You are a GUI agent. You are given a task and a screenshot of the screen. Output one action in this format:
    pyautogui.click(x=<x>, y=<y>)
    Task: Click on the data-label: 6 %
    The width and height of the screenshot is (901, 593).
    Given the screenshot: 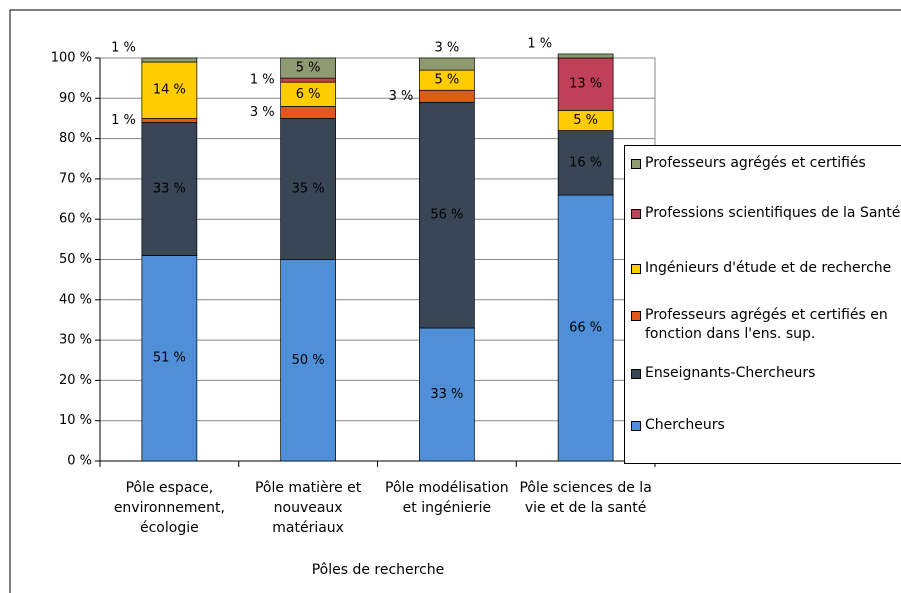 What is the action you would take?
    pyautogui.click(x=308, y=94)
    